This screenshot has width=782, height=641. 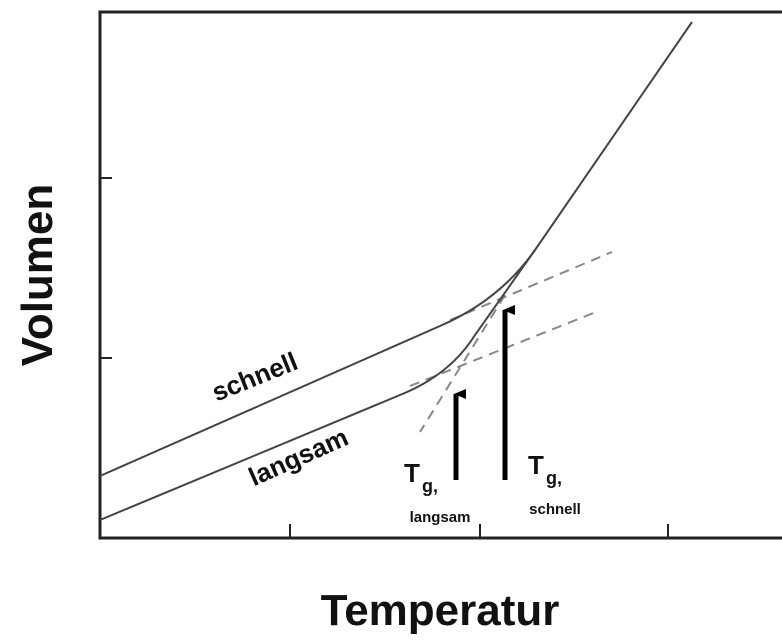 What do you see at coordinates (254, 376) in the screenshot?
I see `curve-label: schnell` at bounding box center [254, 376].